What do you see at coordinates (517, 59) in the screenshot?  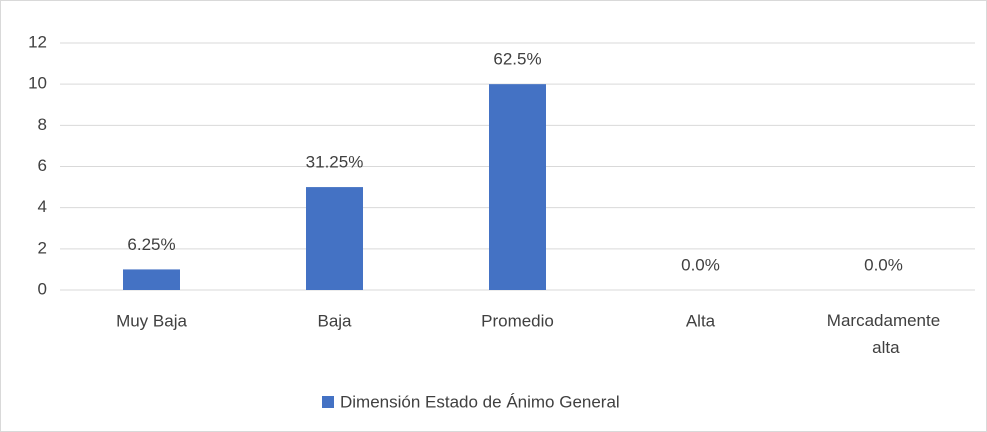 I see `data-label: 62.5%` at bounding box center [517, 59].